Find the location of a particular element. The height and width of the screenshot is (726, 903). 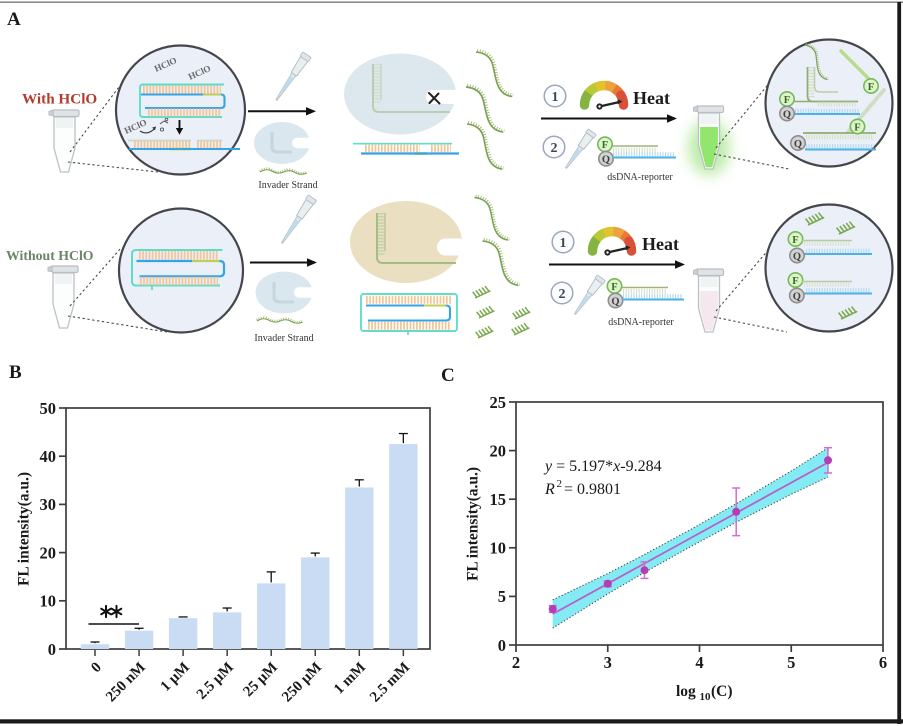

svg-text: B is located at coordinates (15, 372).